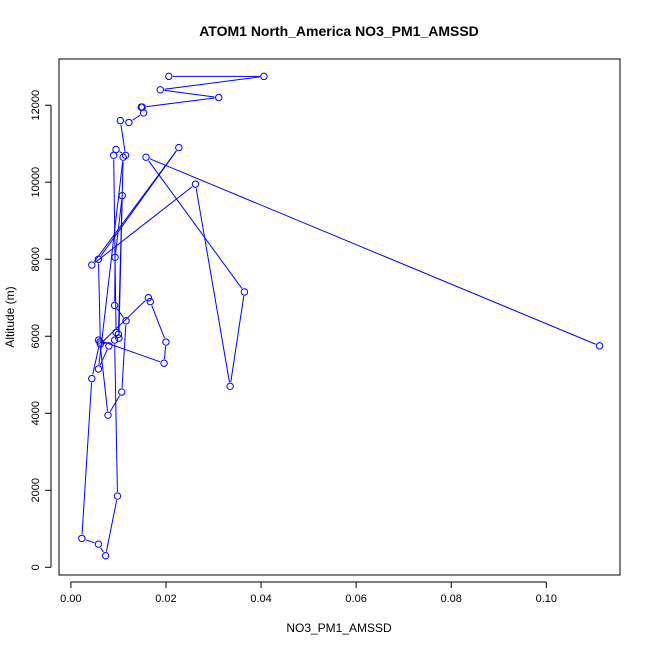 The width and height of the screenshot is (650, 655). What do you see at coordinates (339, 628) in the screenshot?
I see `x-axis-label: NO3_PM1_AMSSD` at bounding box center [339, 628].